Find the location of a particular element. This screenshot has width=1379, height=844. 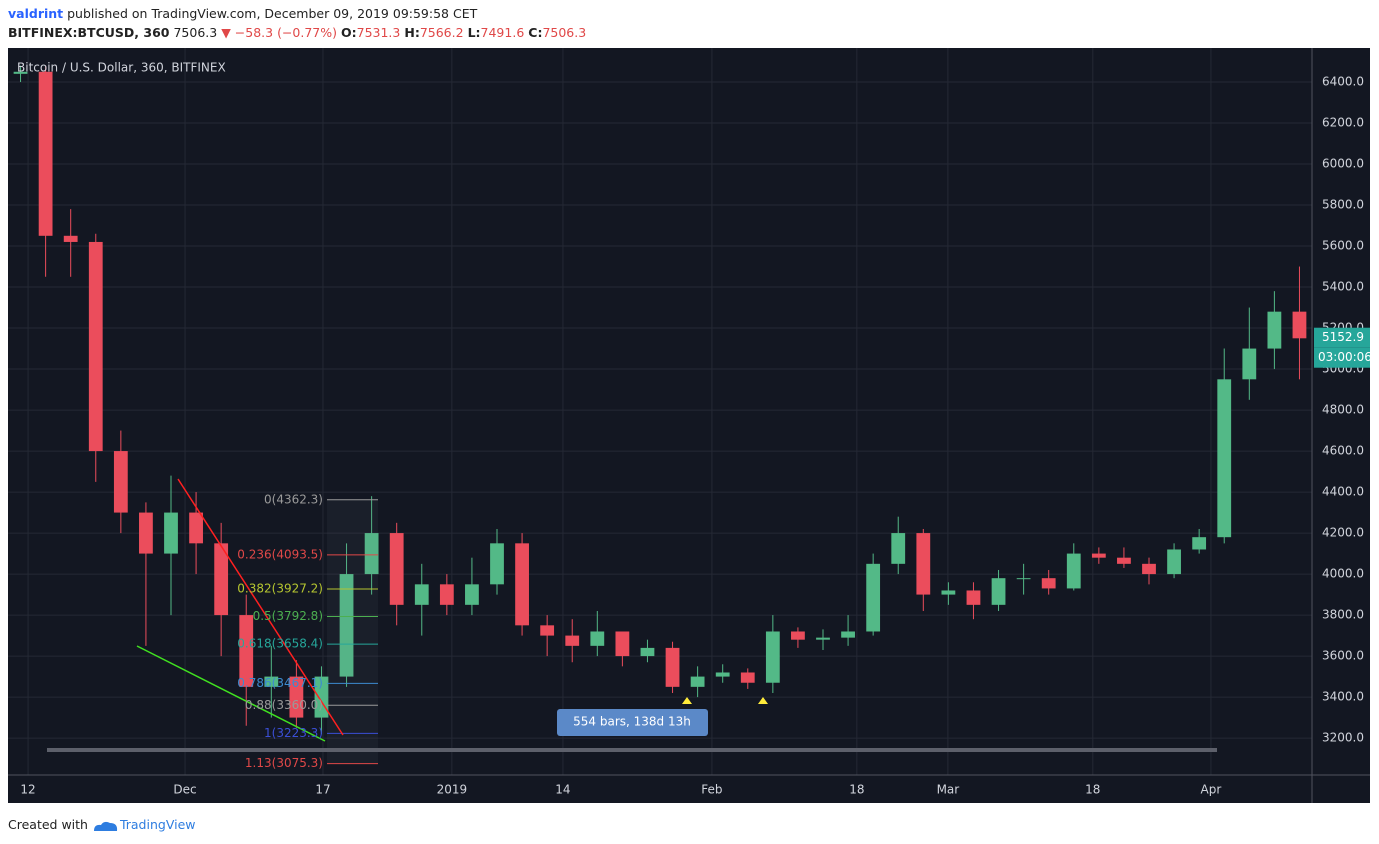

fib-label: 1.13(3075.3) is located at coordinates (284, 763).